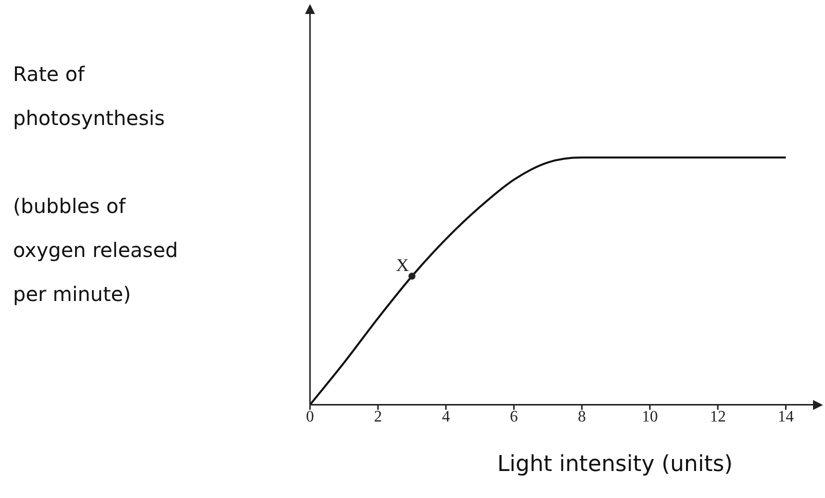  I want to click on x-tick-label: 12, so click(718, 417).